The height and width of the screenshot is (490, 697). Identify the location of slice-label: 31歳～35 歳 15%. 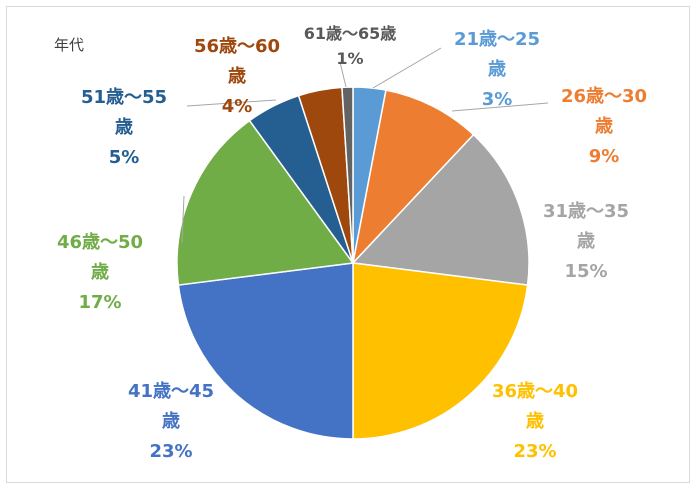
(586, 241).